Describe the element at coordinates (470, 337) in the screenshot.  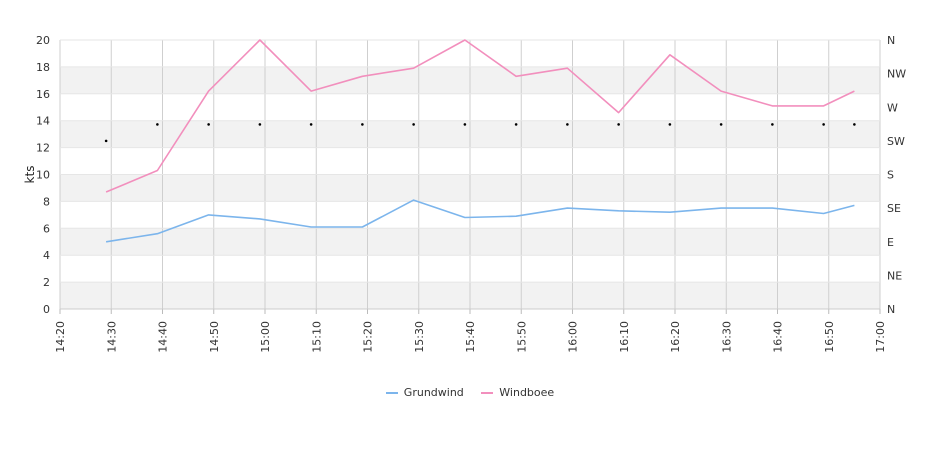
I see `x-tick-label: 15:40` at that location.